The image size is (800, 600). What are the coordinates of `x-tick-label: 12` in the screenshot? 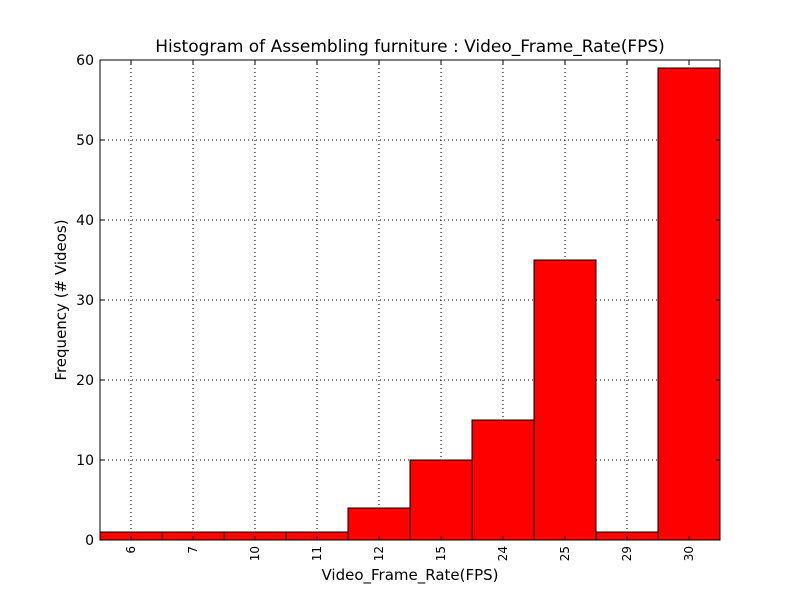 It's located at (379, 553).